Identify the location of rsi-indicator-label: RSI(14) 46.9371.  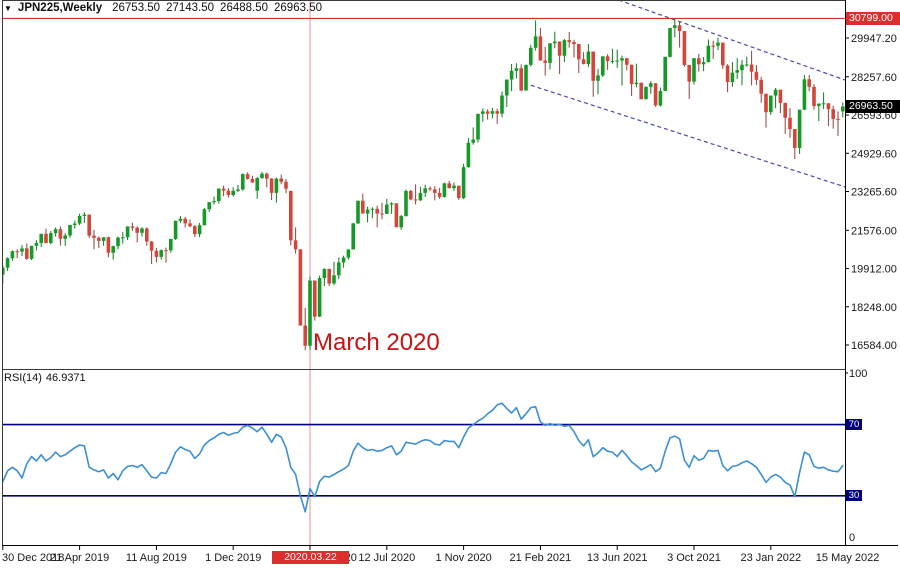
(47, 378).